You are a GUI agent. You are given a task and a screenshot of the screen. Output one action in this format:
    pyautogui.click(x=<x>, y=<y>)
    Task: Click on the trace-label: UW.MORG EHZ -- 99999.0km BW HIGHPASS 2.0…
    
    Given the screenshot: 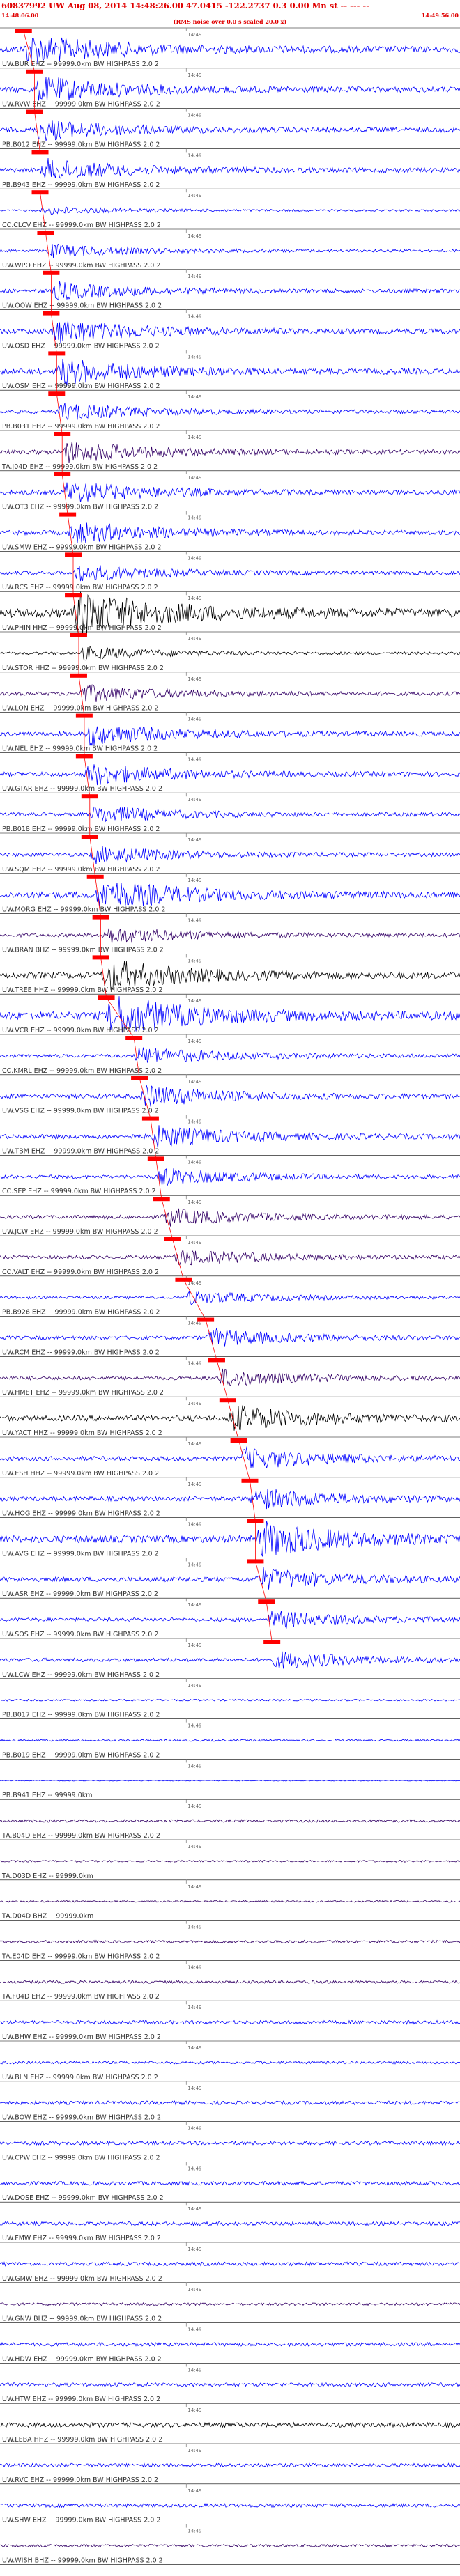 What is the action you would take?
    pyautogui.click(x=83, y=910)
    